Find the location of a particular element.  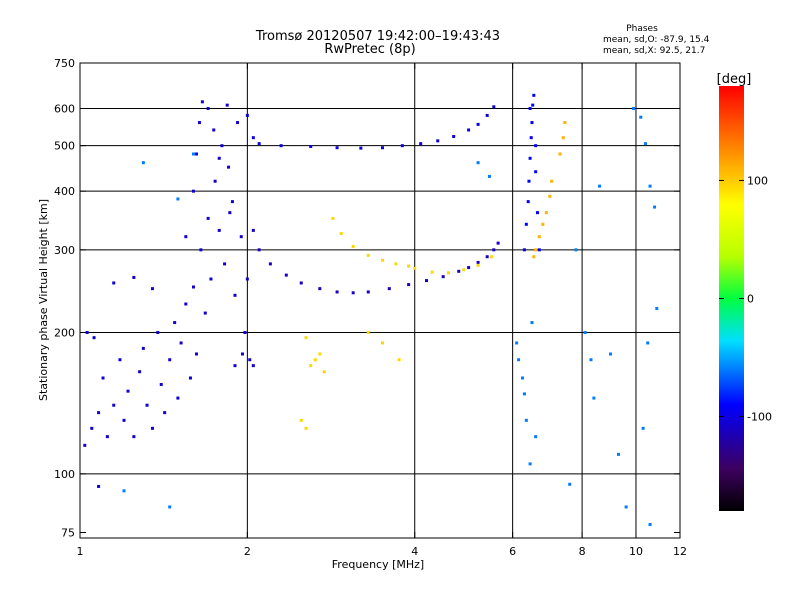

y-tick-label: 300 is located at coordinates (64, 250).